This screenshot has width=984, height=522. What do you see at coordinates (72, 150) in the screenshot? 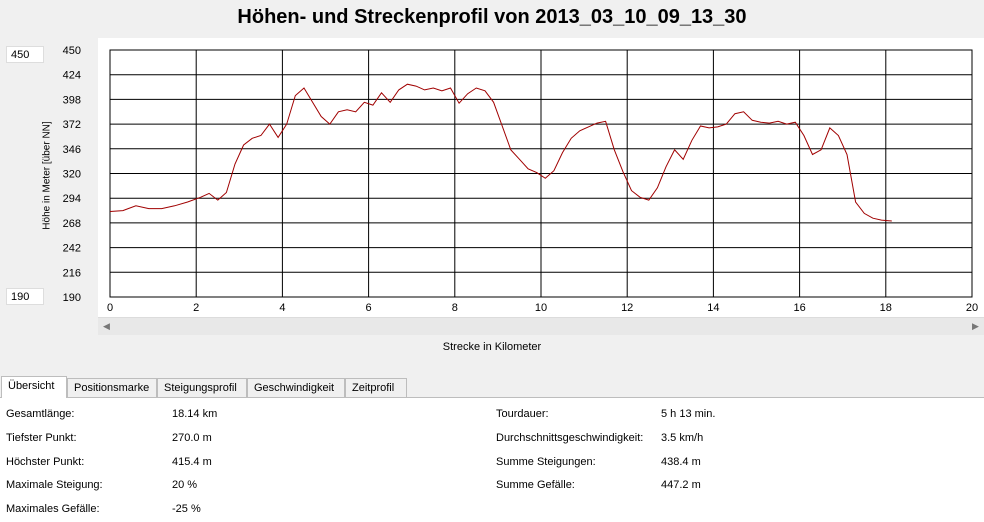
I see `y-tick-label: 346` at bounding box center [72, 150].